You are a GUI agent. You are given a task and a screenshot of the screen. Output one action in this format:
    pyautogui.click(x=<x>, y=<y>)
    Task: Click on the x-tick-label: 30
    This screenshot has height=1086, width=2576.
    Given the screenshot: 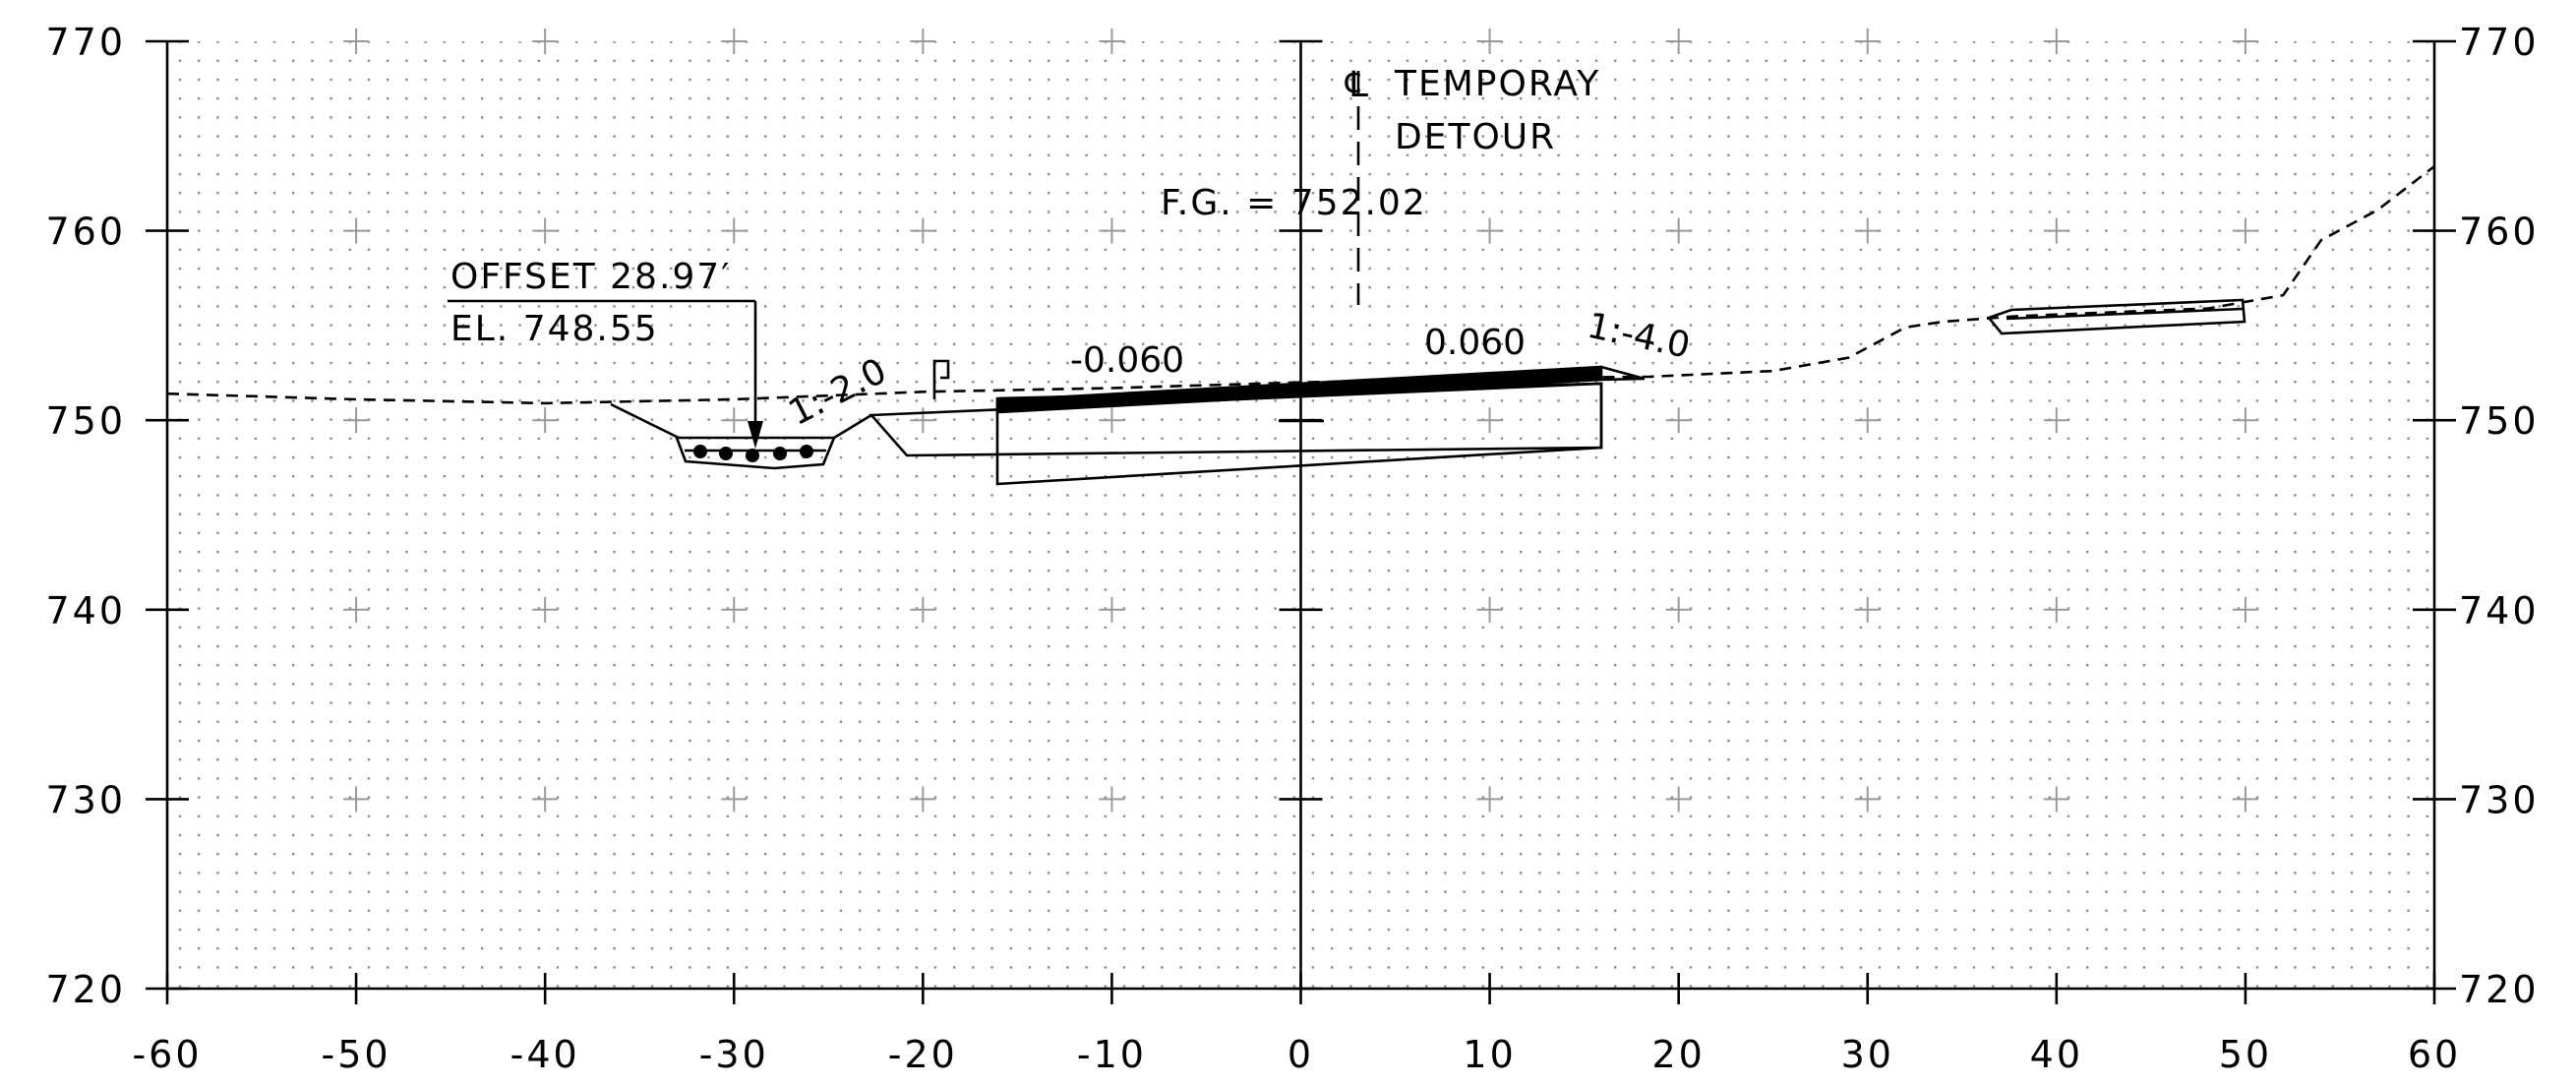 What is the action you would take?
    pyautogui.click(x=1867, y=1055)
    